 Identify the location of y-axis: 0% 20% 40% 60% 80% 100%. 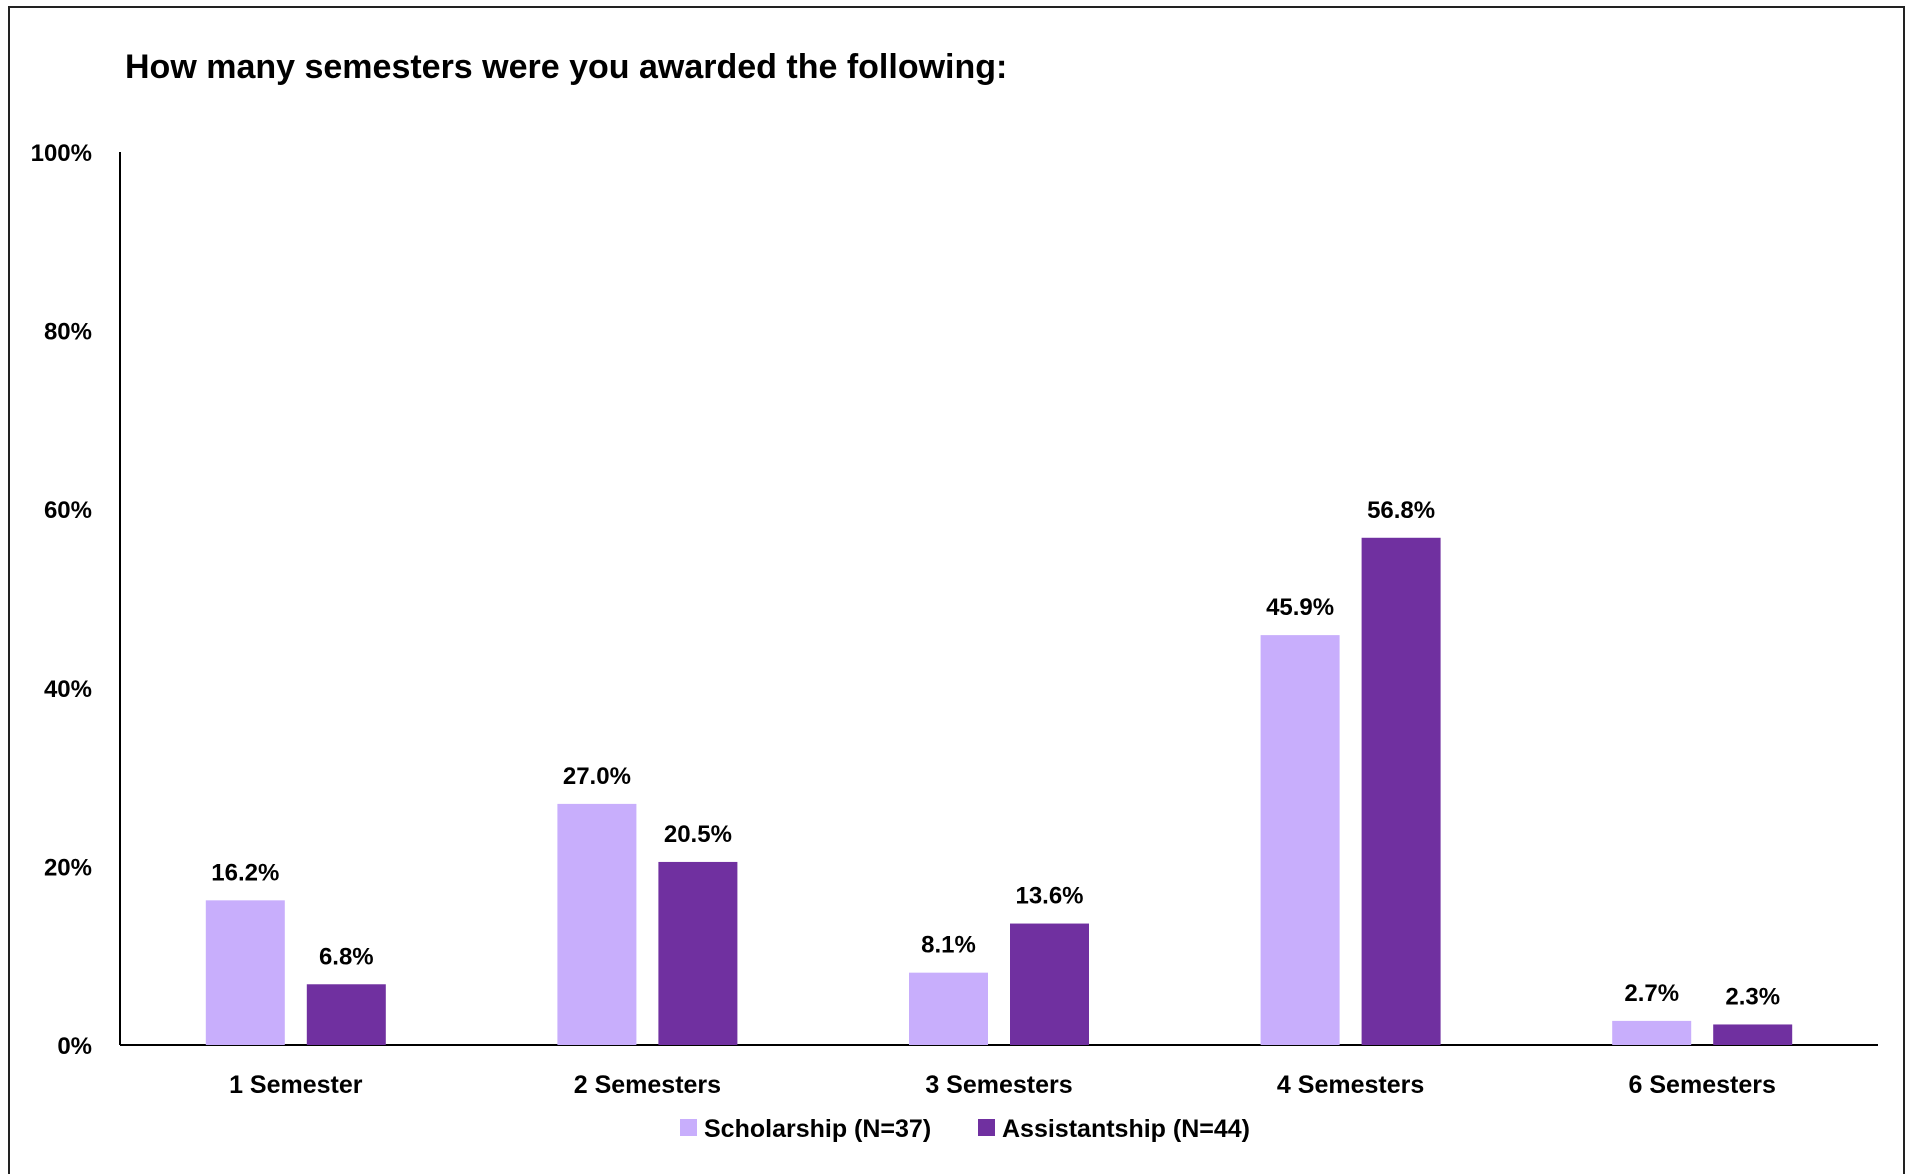
(76, 600).